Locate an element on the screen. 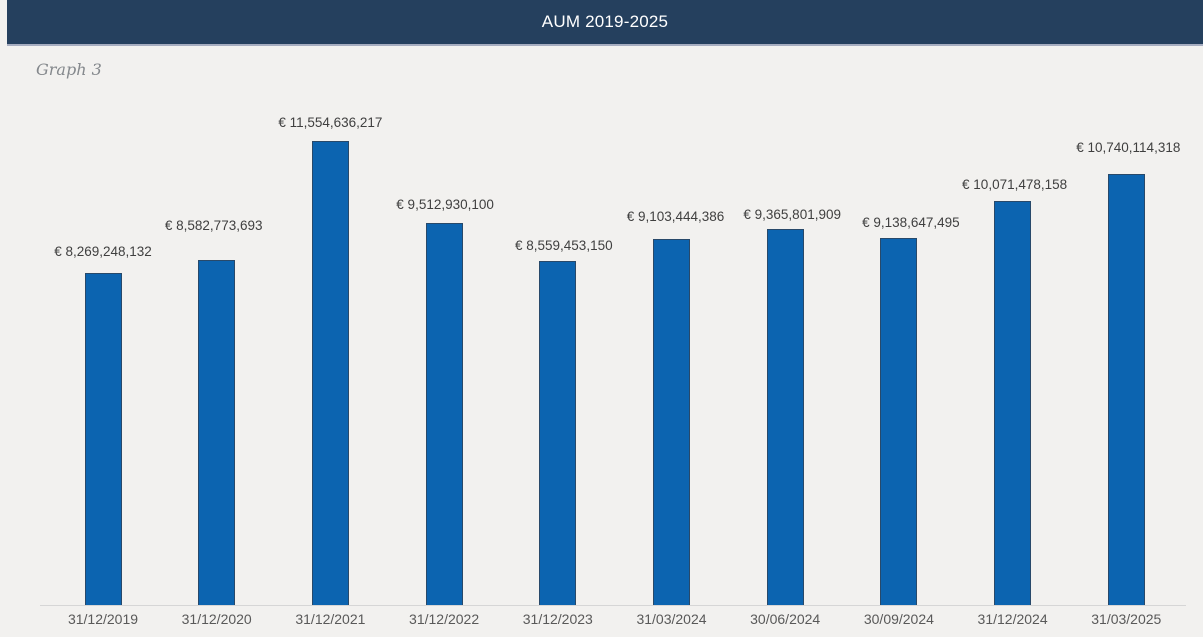  bar-31-12-2019 is located at coordinates (103, 439).